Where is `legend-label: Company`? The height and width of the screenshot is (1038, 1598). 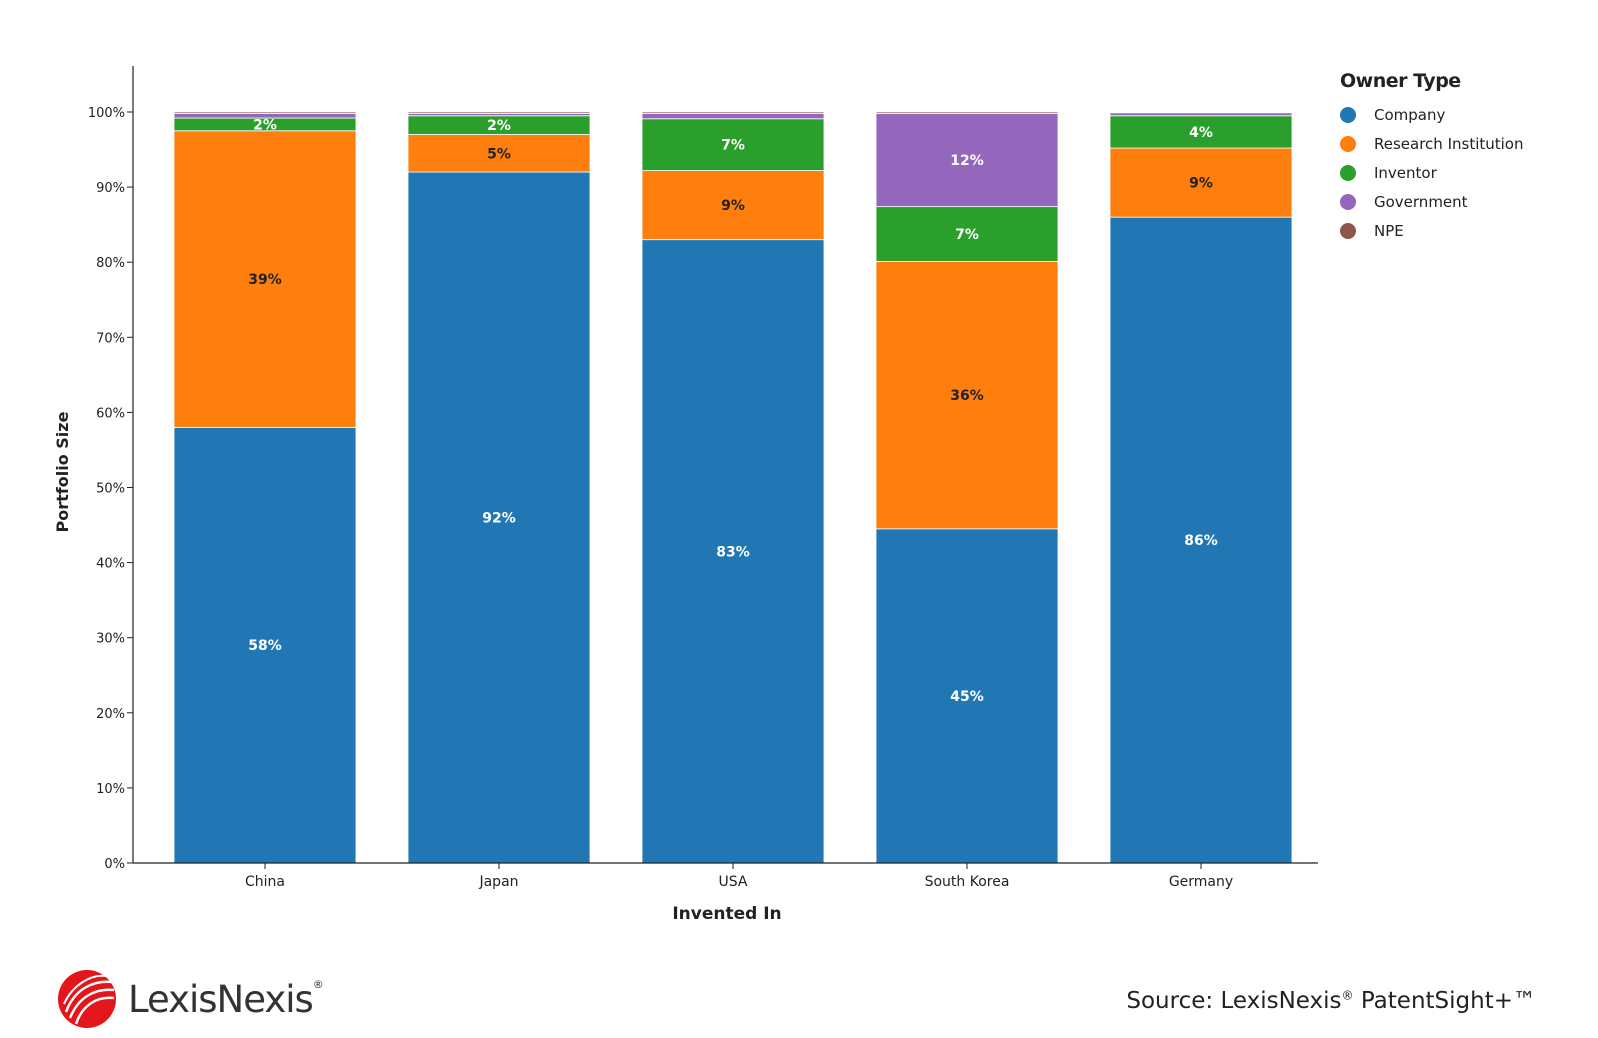
legend-label: Company is located at coordinates (1410, 114).